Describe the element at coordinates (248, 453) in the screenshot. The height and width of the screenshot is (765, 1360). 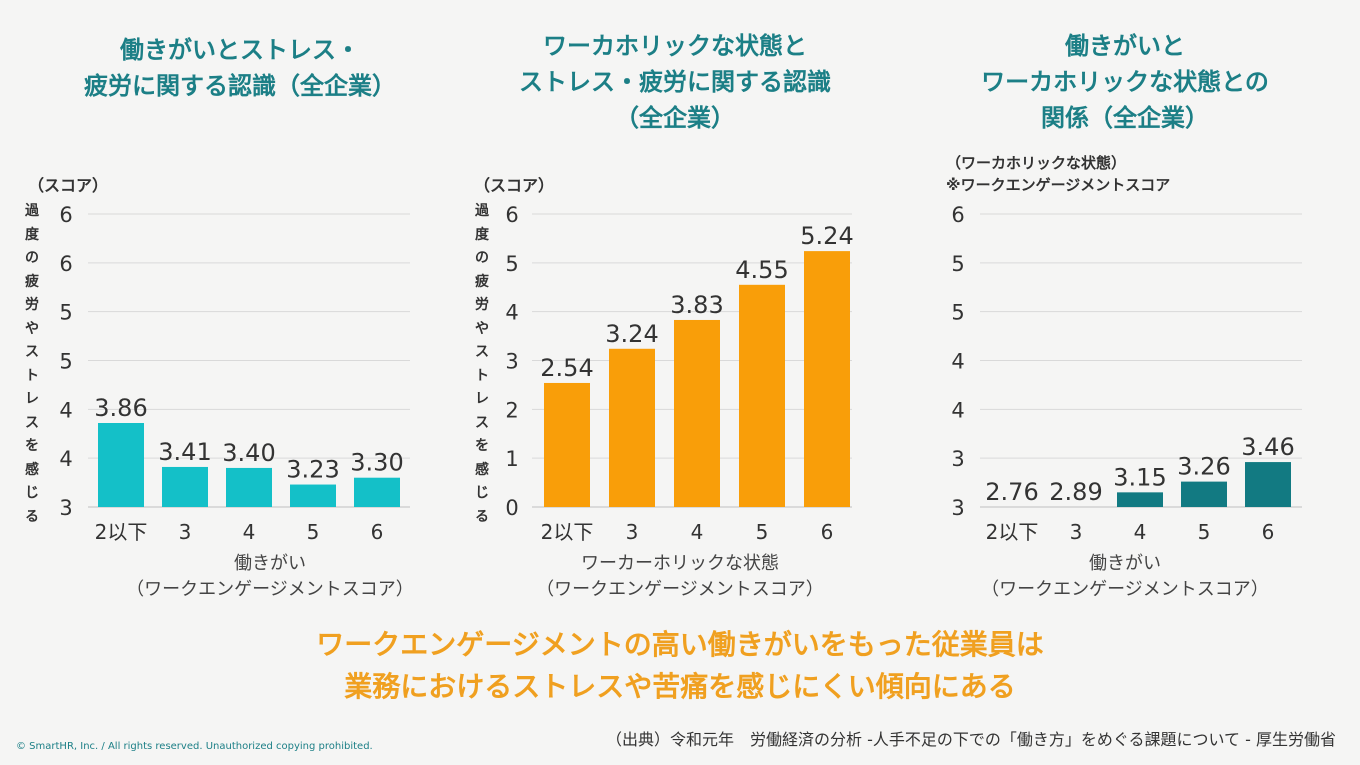
I see `chart1-value-label: 3.40` at that location.